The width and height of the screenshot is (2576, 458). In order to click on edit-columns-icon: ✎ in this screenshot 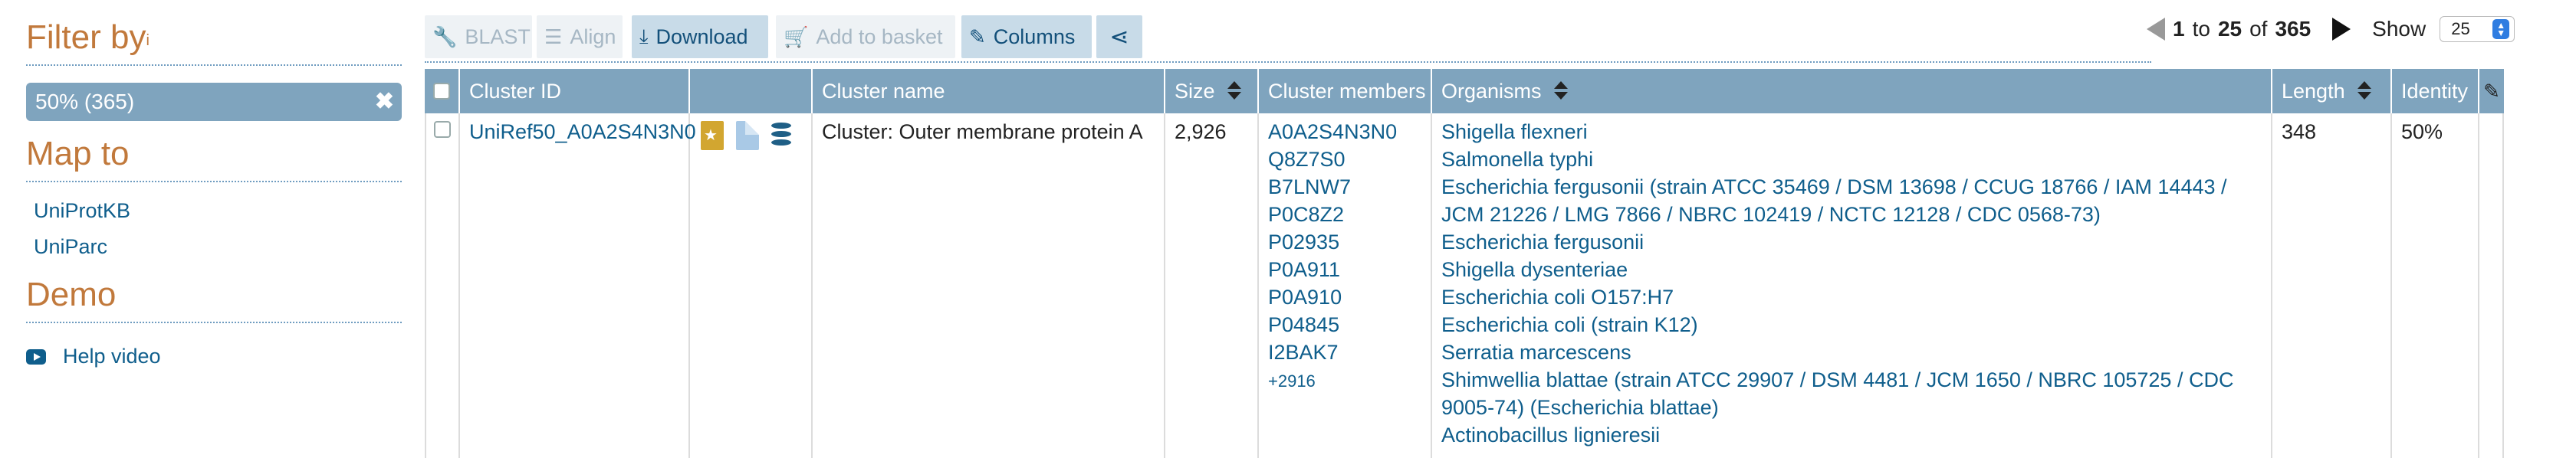, I will do `click(2491, 91)`.